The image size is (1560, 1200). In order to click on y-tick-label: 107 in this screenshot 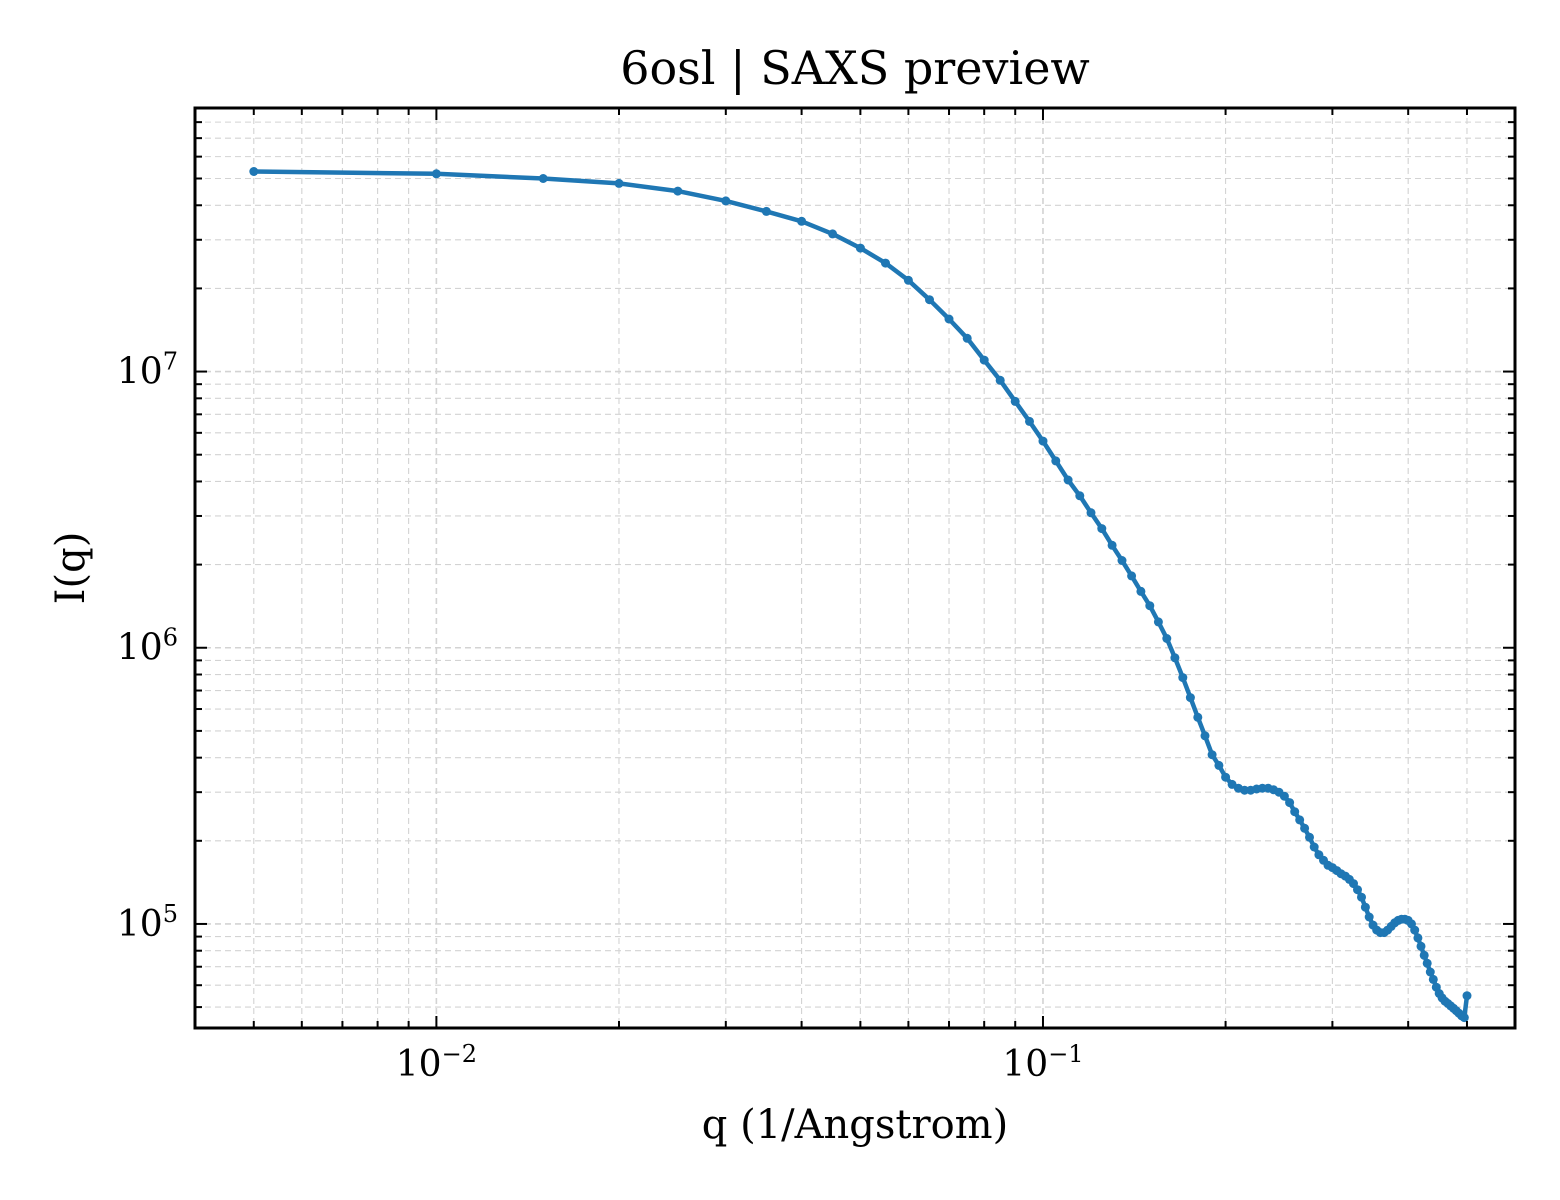, I will do `click(147, 370)`.